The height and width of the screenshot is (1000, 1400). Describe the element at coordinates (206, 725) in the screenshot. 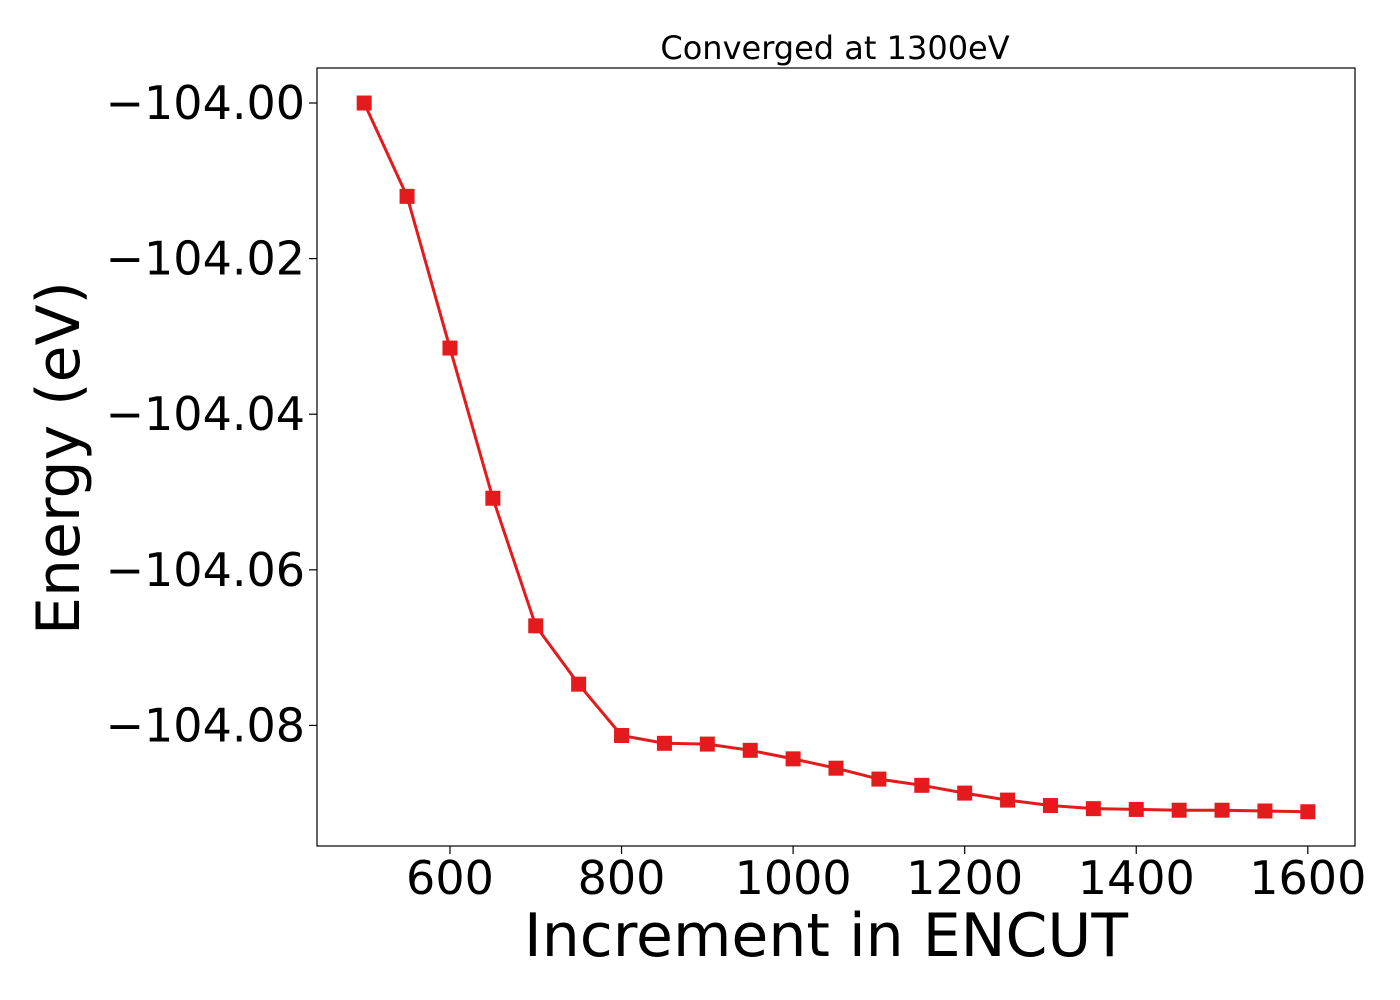

I see `y-tick-label: −104.08` at that location.